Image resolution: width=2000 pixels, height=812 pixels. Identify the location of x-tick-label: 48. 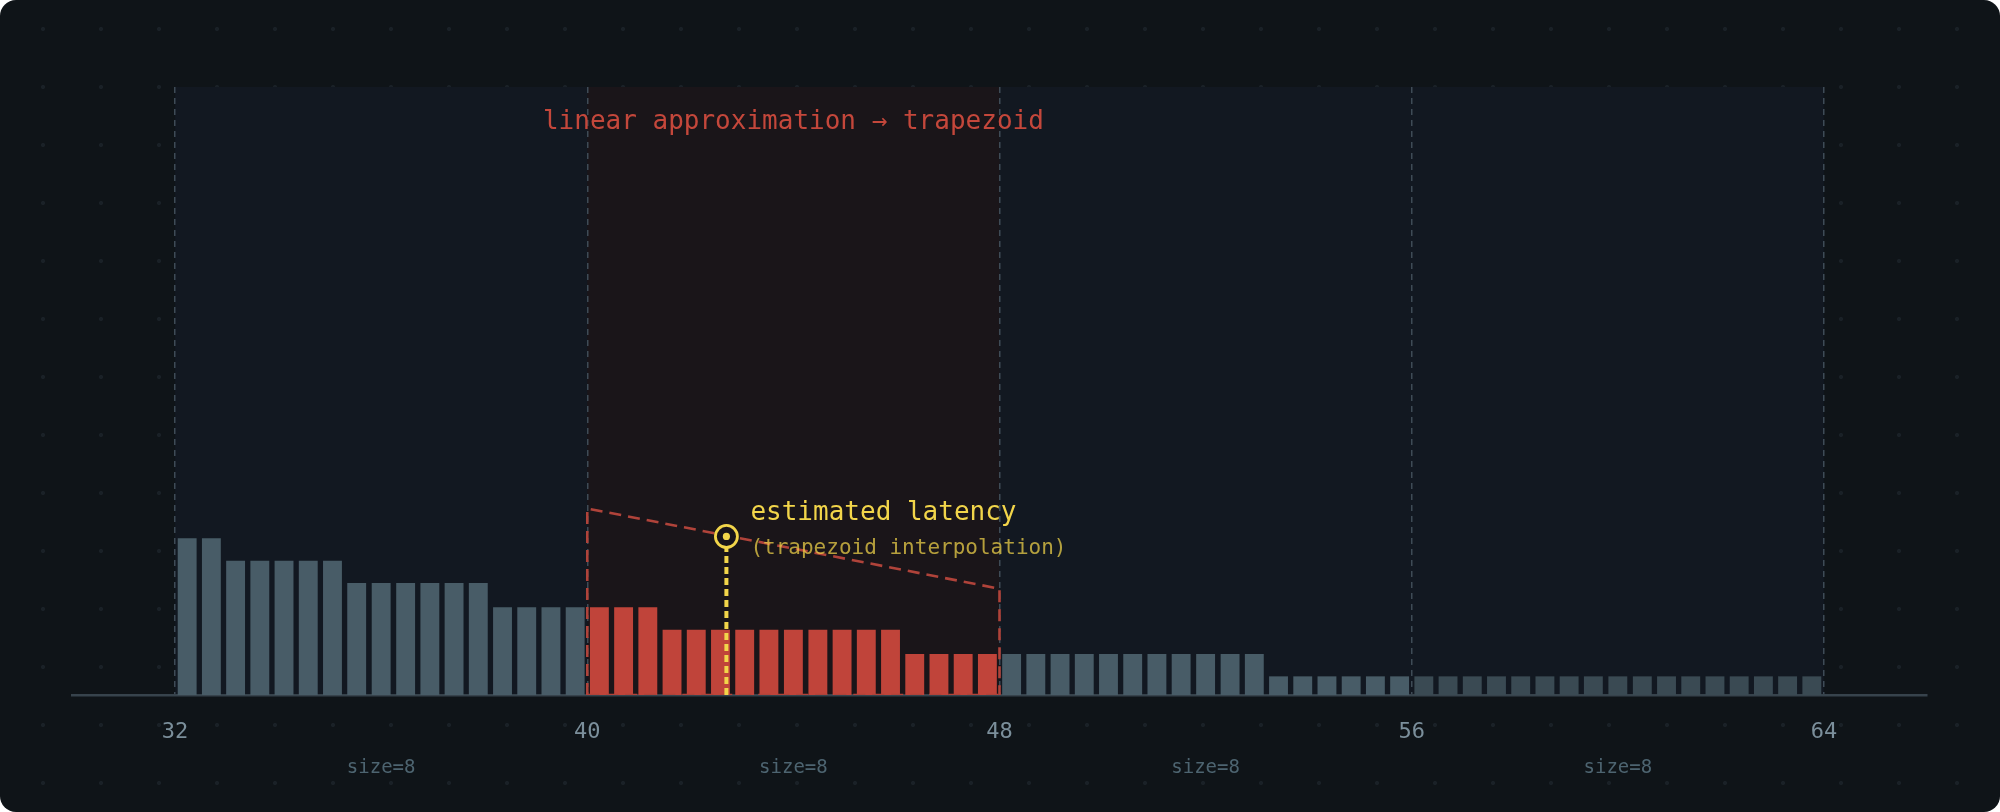
(999, 730).